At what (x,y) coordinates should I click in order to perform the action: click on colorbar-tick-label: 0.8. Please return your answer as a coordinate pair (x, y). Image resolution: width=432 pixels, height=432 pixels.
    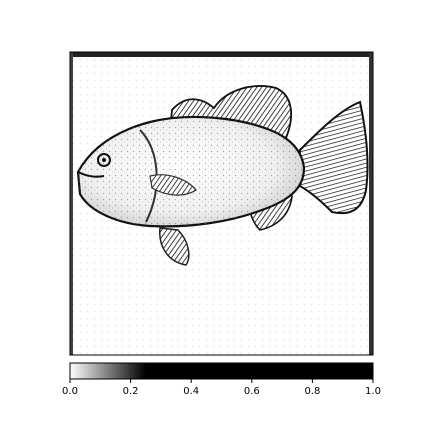
    Looking at the image, I should click on (312, 391).